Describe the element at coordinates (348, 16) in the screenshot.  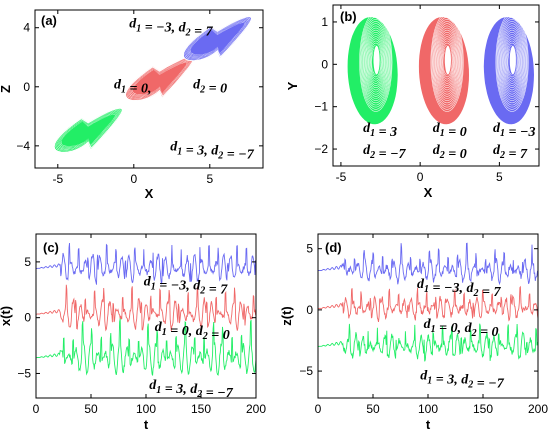
I see `panel-label-b: (b)` at that location.